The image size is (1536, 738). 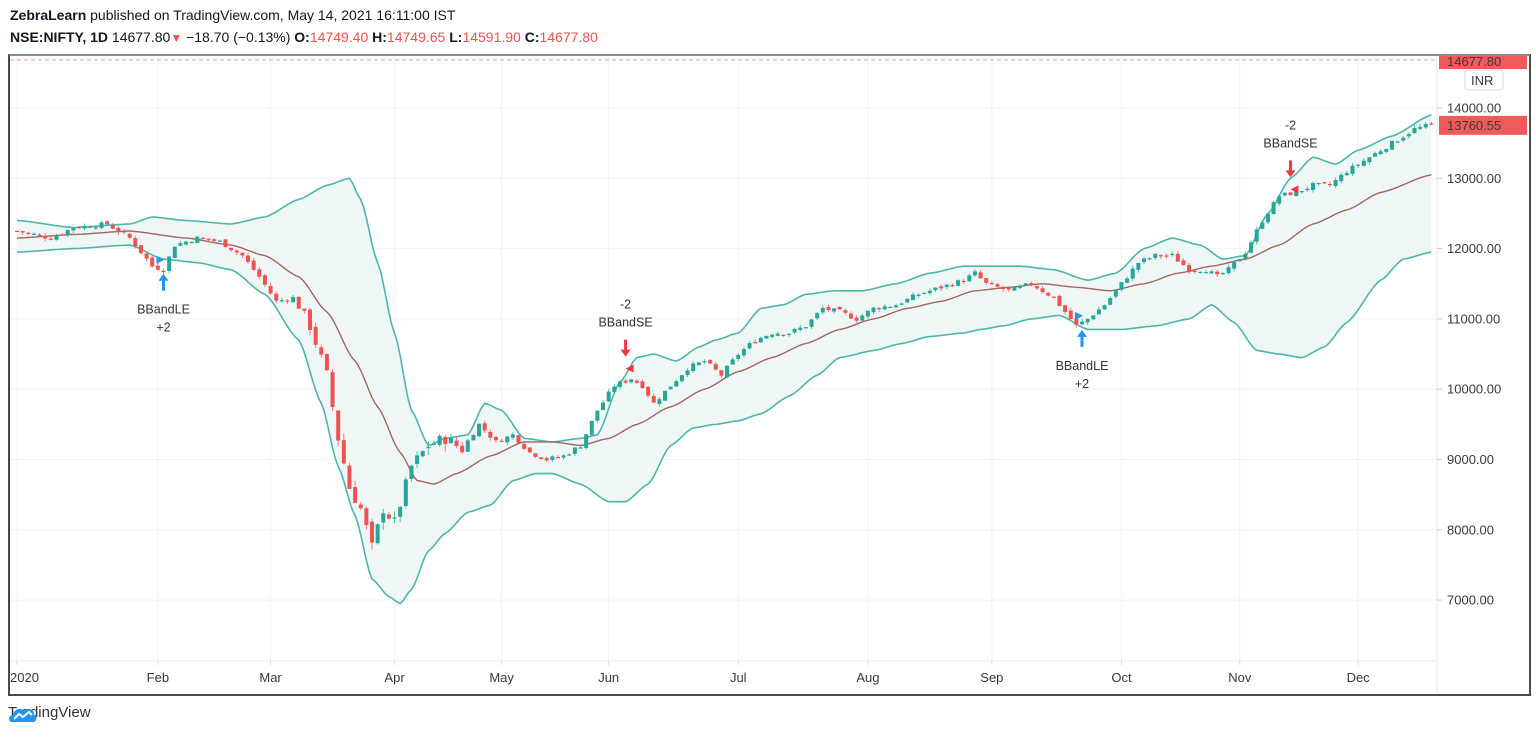 I want to click on x-tick-label: Sep, so click(x=991, y=677).